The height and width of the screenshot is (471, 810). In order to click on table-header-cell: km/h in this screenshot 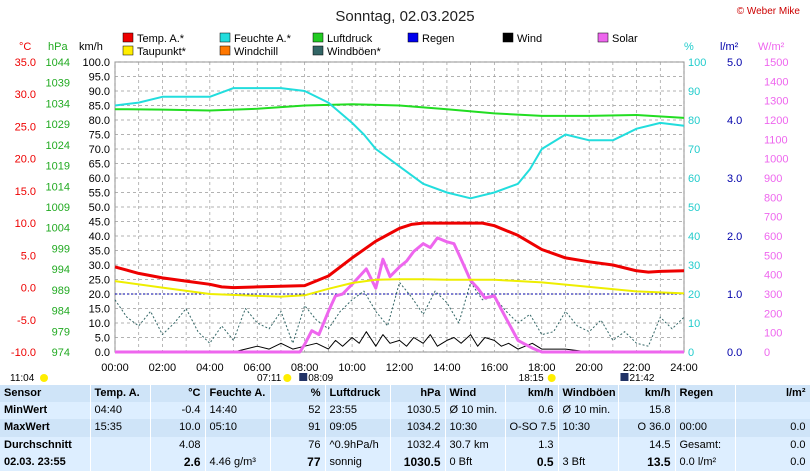, I will do `click(647, 394)`.